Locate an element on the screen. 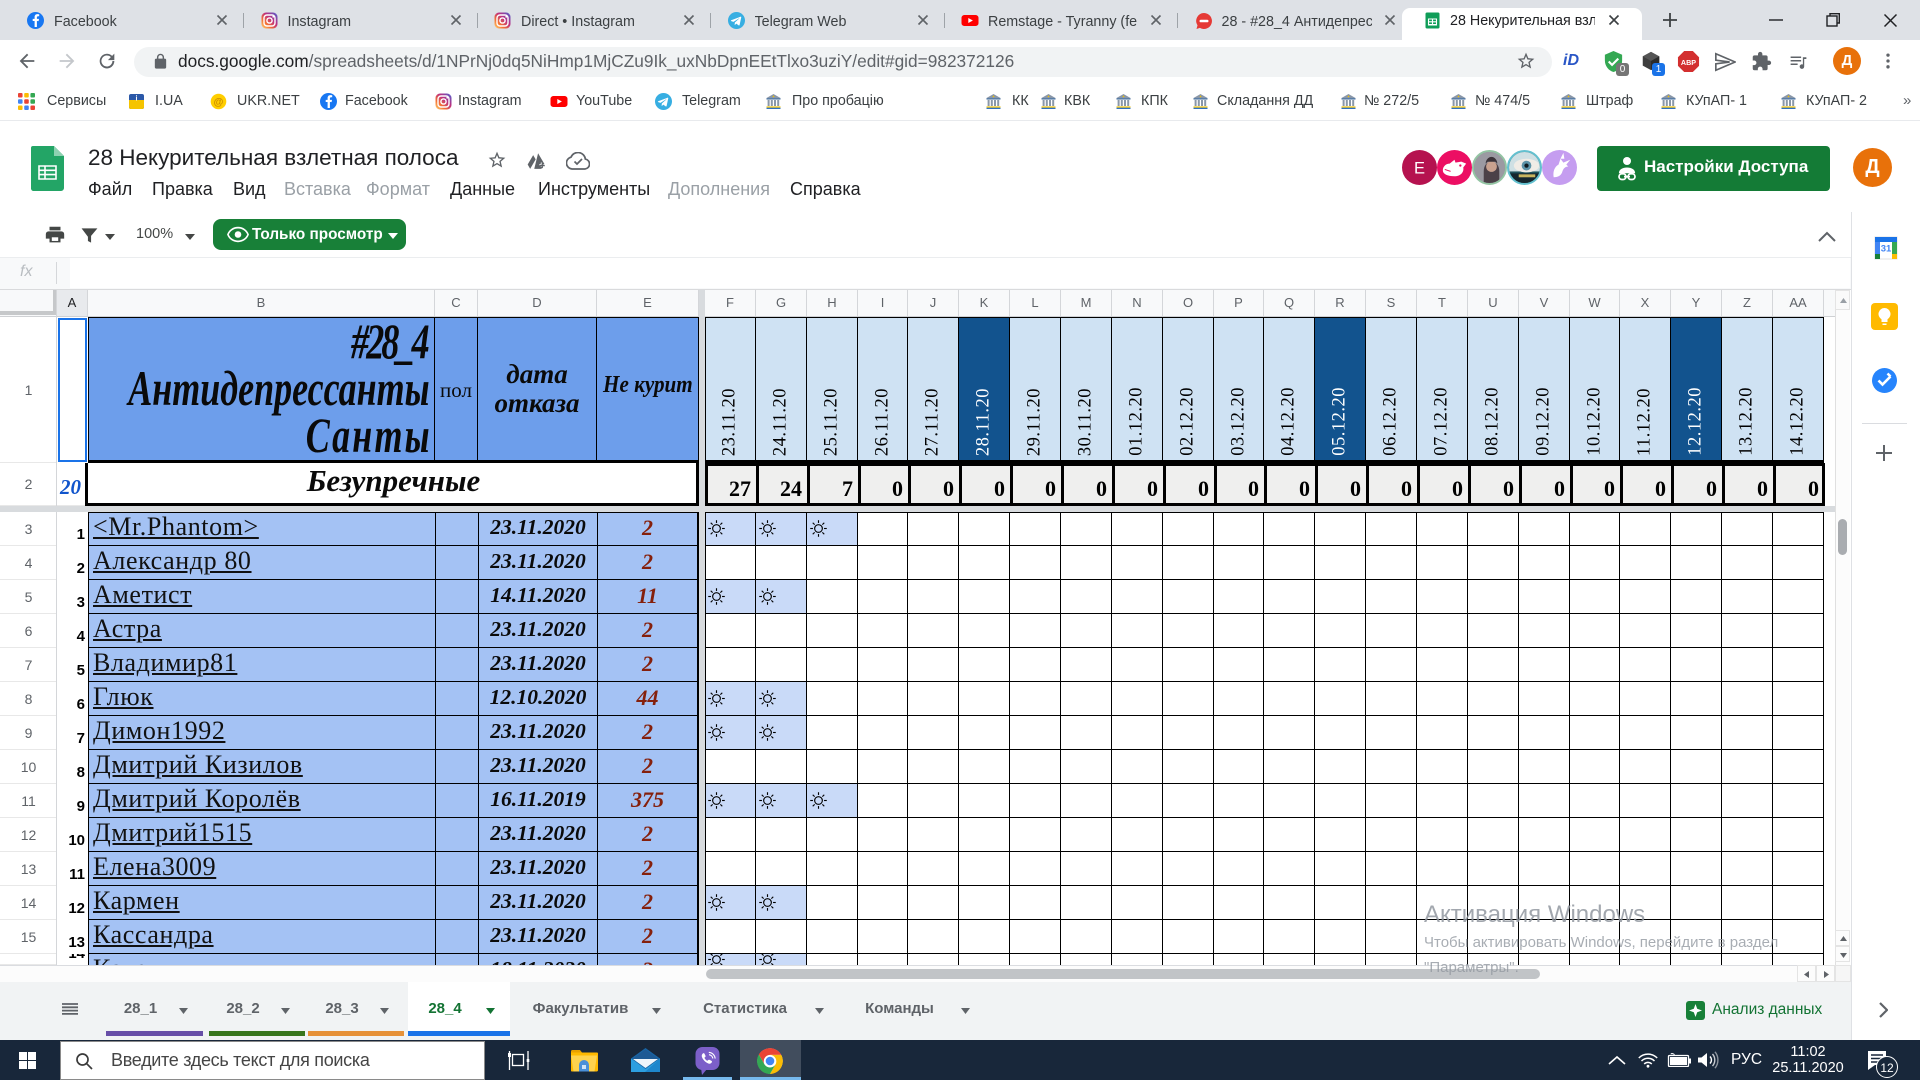  svg-text: 31 is located at coordinates (1886, 249).